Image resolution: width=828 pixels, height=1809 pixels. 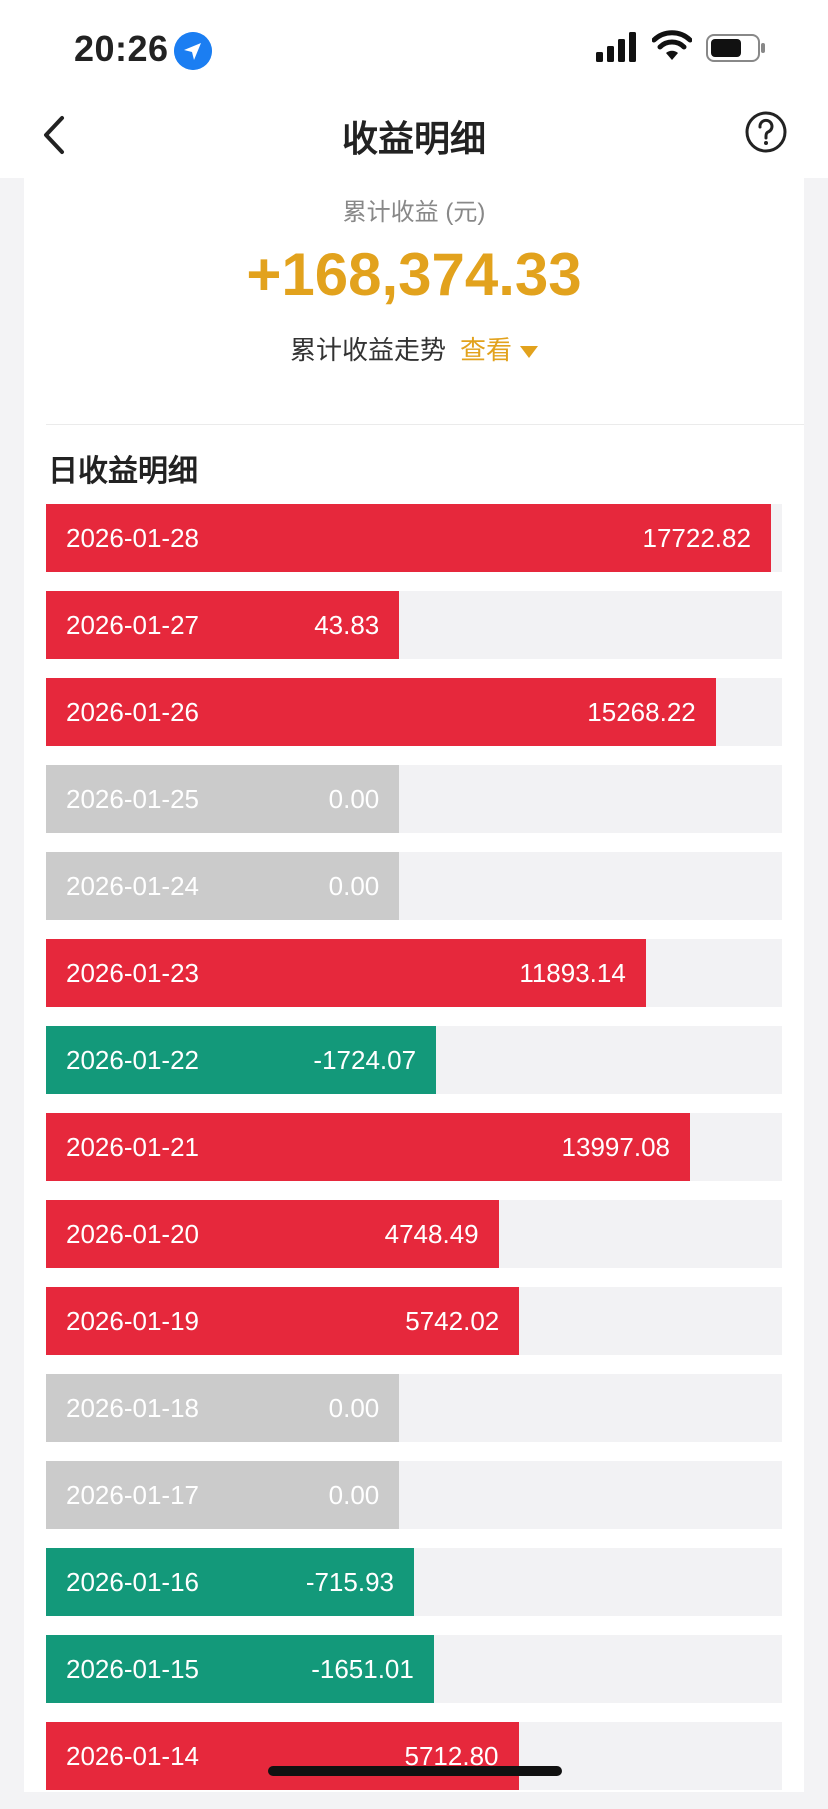 I want to click on daily-bar: 2026-01-28 17722.82, so click(x=408, y=538).